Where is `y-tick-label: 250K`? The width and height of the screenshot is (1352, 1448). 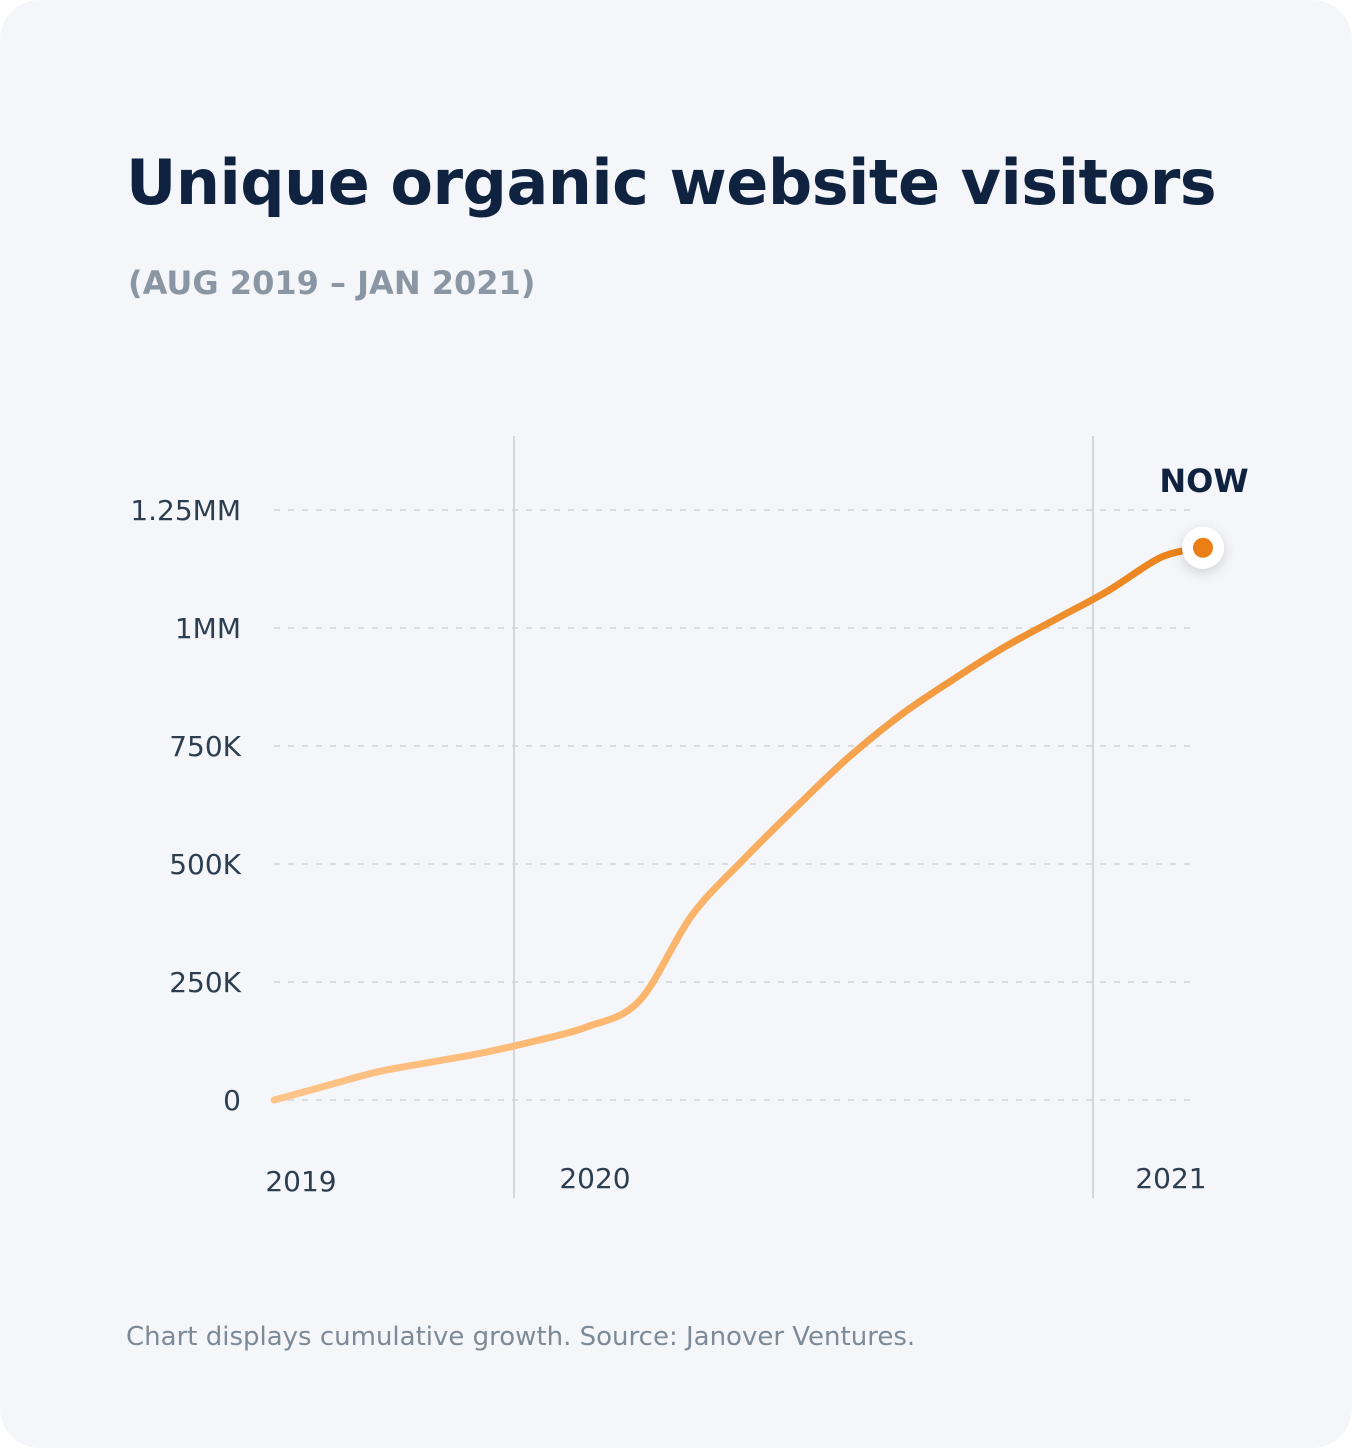
y-tick-label: 250K is located at coordinates (205, 982).